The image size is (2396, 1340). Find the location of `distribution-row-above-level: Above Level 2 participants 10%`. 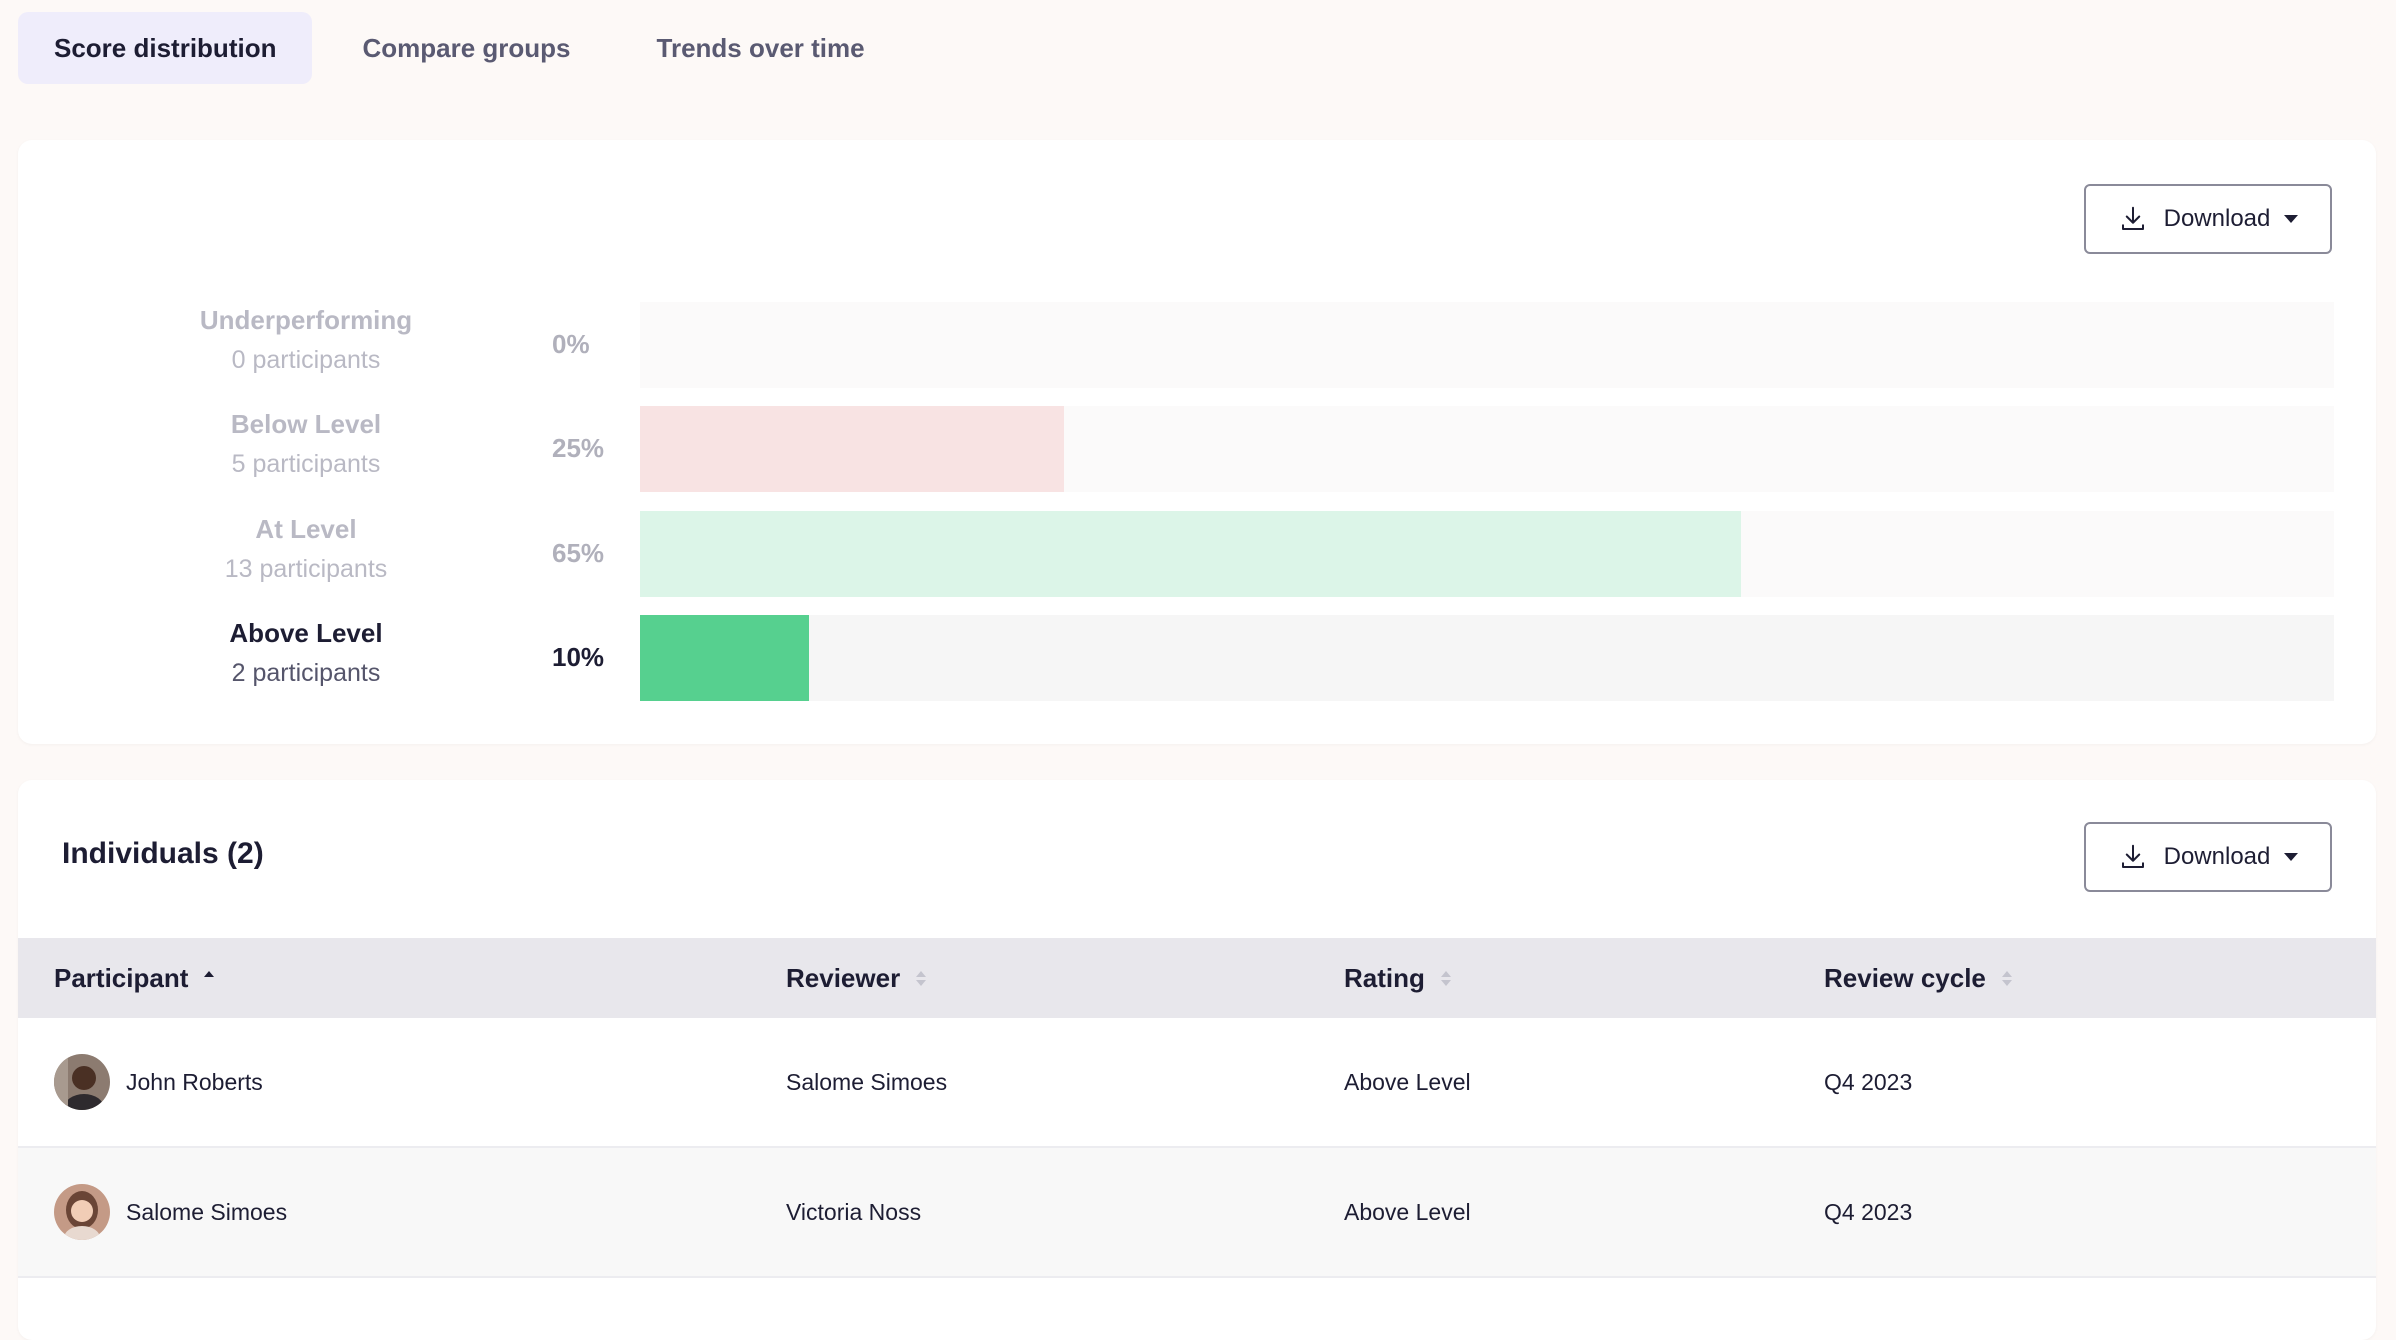

distribution-row-above-level: Above Level 2 participants 10% is located at coordinates (1197, 657).